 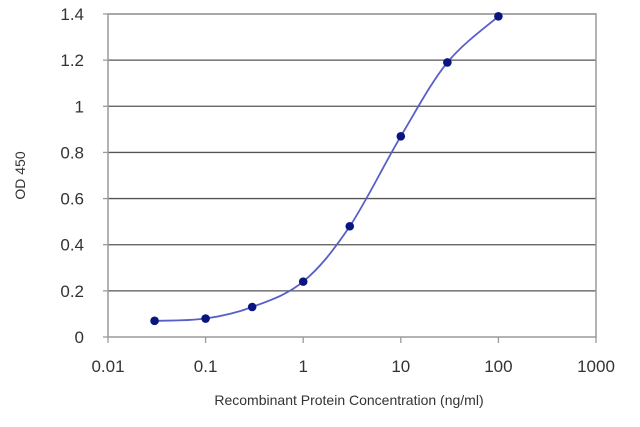 What do you see at coordinates (206, 366) in the screenshot?
I see `x-tick-label: 0.1` at bounding box center [206, 366].